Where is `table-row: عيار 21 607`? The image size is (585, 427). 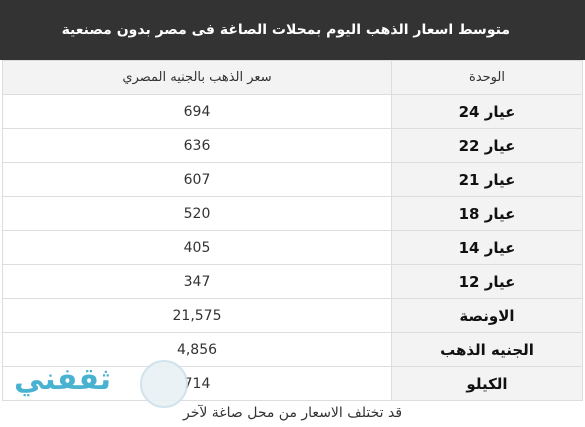 table-row: عيار 21 607 is located at coordinates (292, 179).